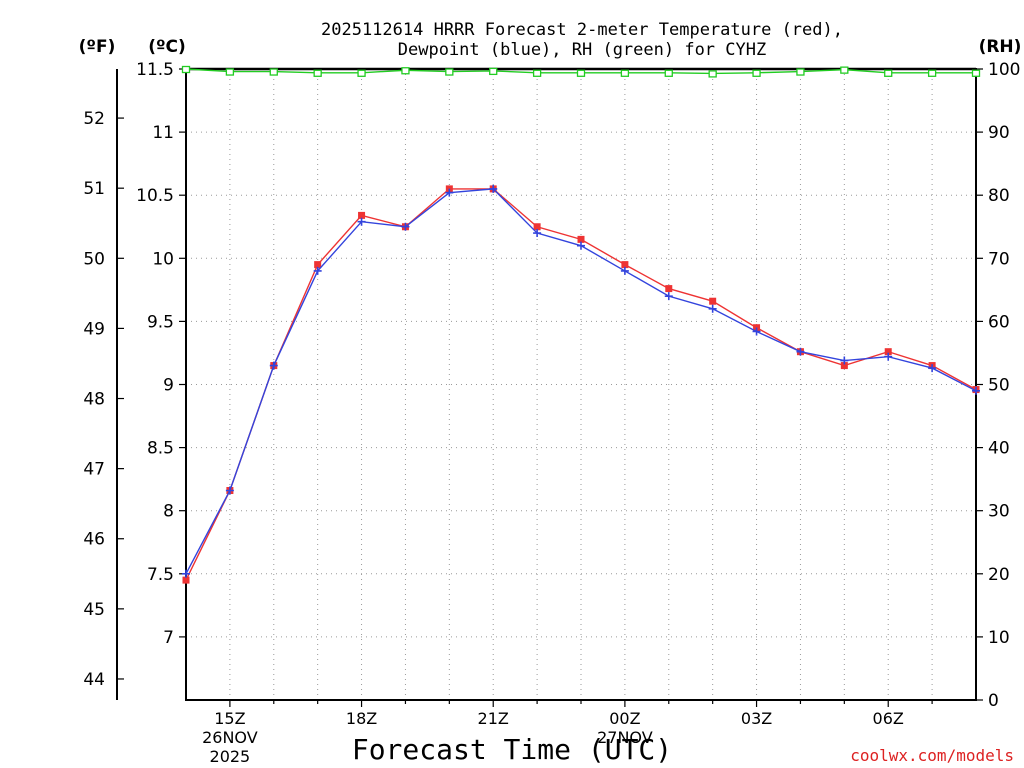 This screenshot has height=768, width=1024. What do you see at coordinates (94, 680) in the screenshot?
I see `fahrenheit-tick-label: 44` at bounding box center [94, 680].